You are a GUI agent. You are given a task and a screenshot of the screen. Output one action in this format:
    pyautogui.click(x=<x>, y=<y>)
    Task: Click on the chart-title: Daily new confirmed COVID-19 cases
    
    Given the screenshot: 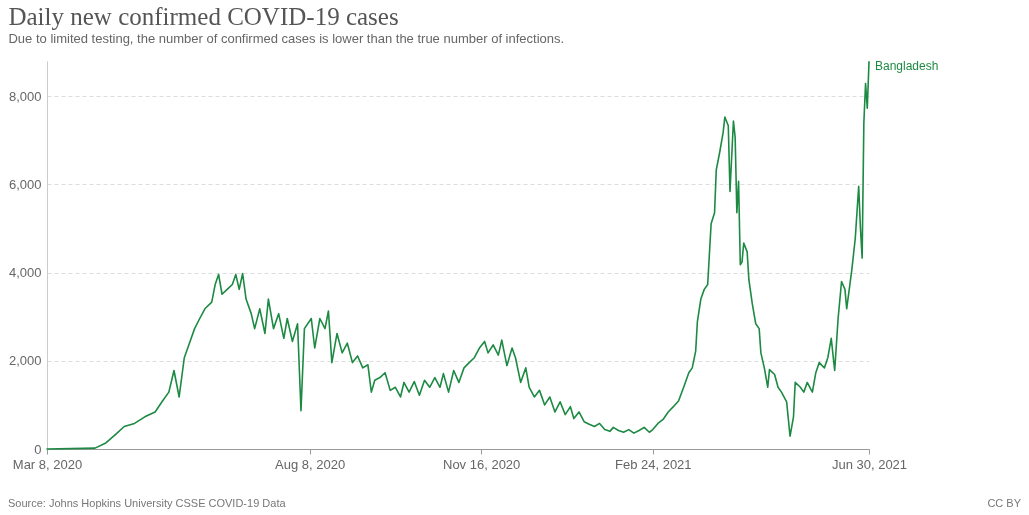 What is the action you would take?
    pyautogui.click(x=203, y=16)
    